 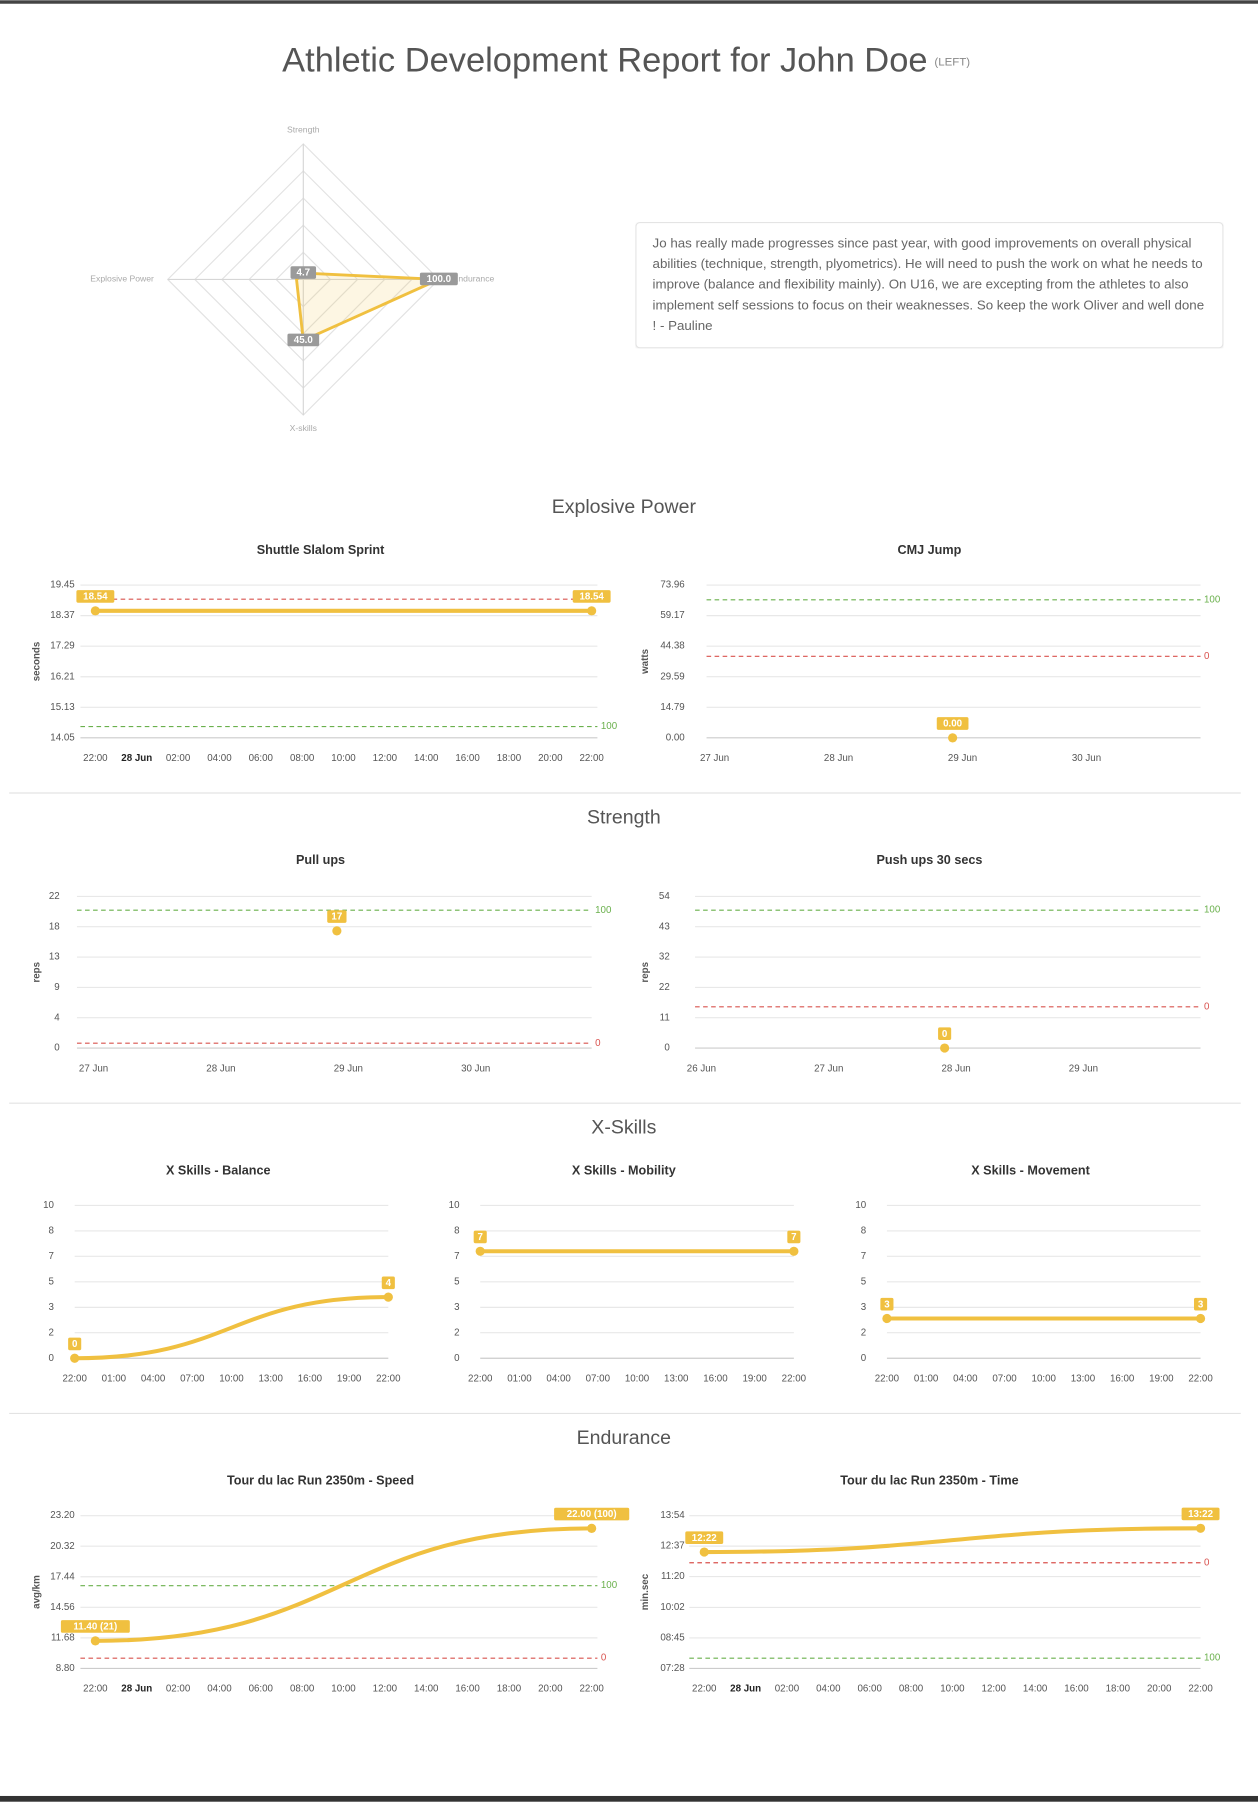 What do you see at coordinates (54, 957) in the screenshot?
I see `y-tick-label: 13` at bounding box center [54, 957].